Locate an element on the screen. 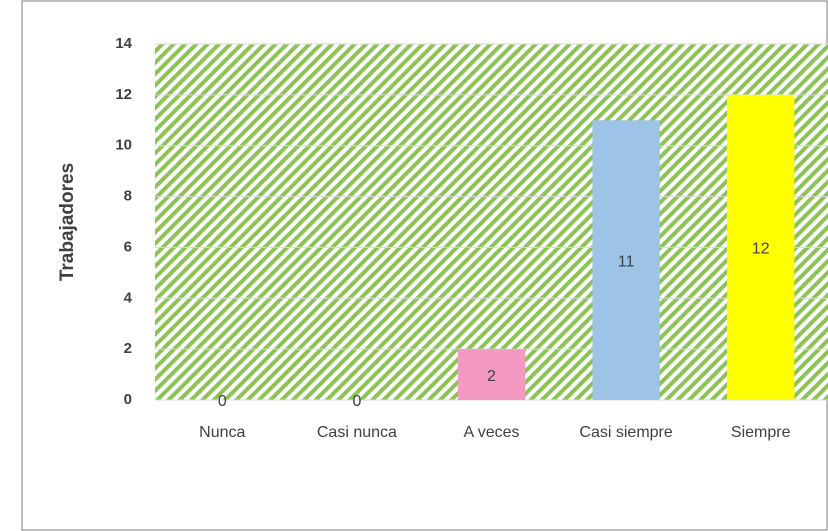  data-label: 11 is located at coordinates (626, 261).